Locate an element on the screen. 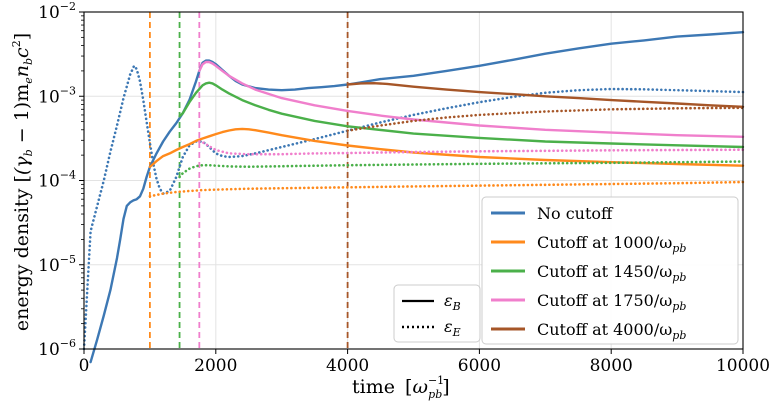  x-axis-title: time [ω−1 pb] is located at coordinates (401, 387).